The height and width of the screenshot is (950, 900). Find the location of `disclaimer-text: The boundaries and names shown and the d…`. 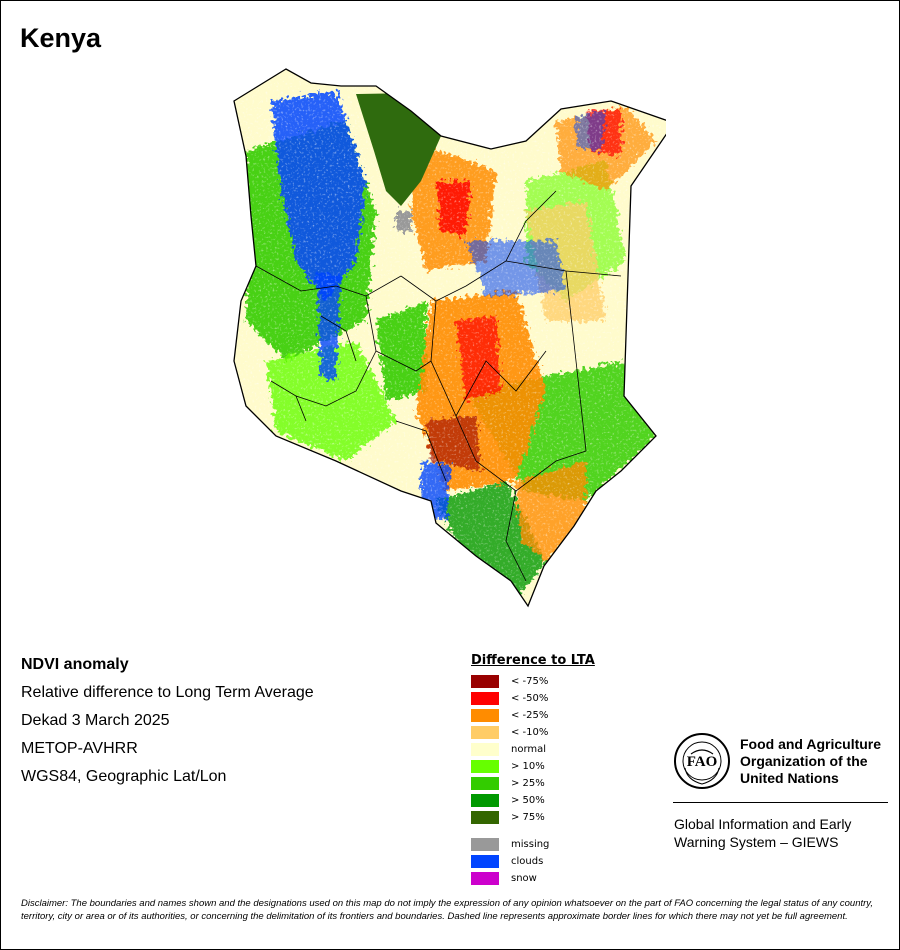

disclaimer-text: The boundaries and names shown and the d… is located at coordinates (447, 910).